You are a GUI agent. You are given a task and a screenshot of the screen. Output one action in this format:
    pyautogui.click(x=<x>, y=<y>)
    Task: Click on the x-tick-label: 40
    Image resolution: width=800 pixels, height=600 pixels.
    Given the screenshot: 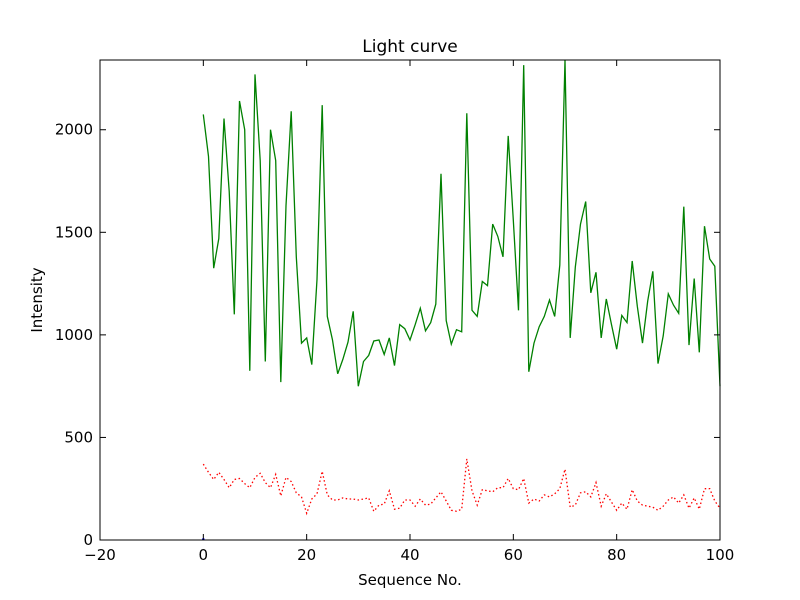 What is the action you would take?
    pyautogui.click(x=409, y=555)
    